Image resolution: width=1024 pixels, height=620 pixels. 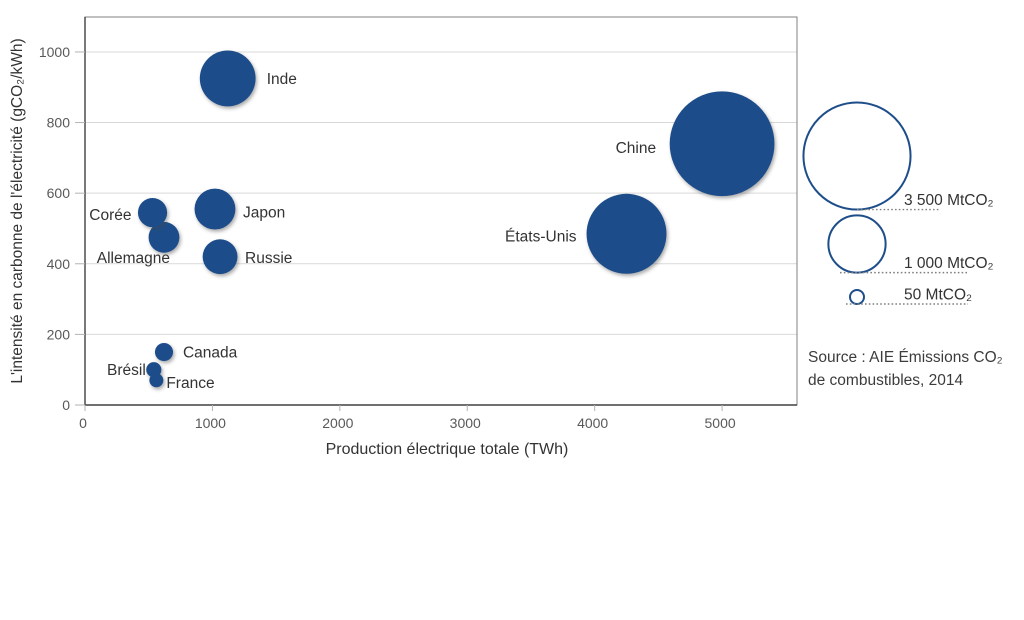 What do you see at coordinates (949, 200) in the screenshot?
I see `legend-label-3500: 3 500 MtCO₂` at bounding box center [949, 200].